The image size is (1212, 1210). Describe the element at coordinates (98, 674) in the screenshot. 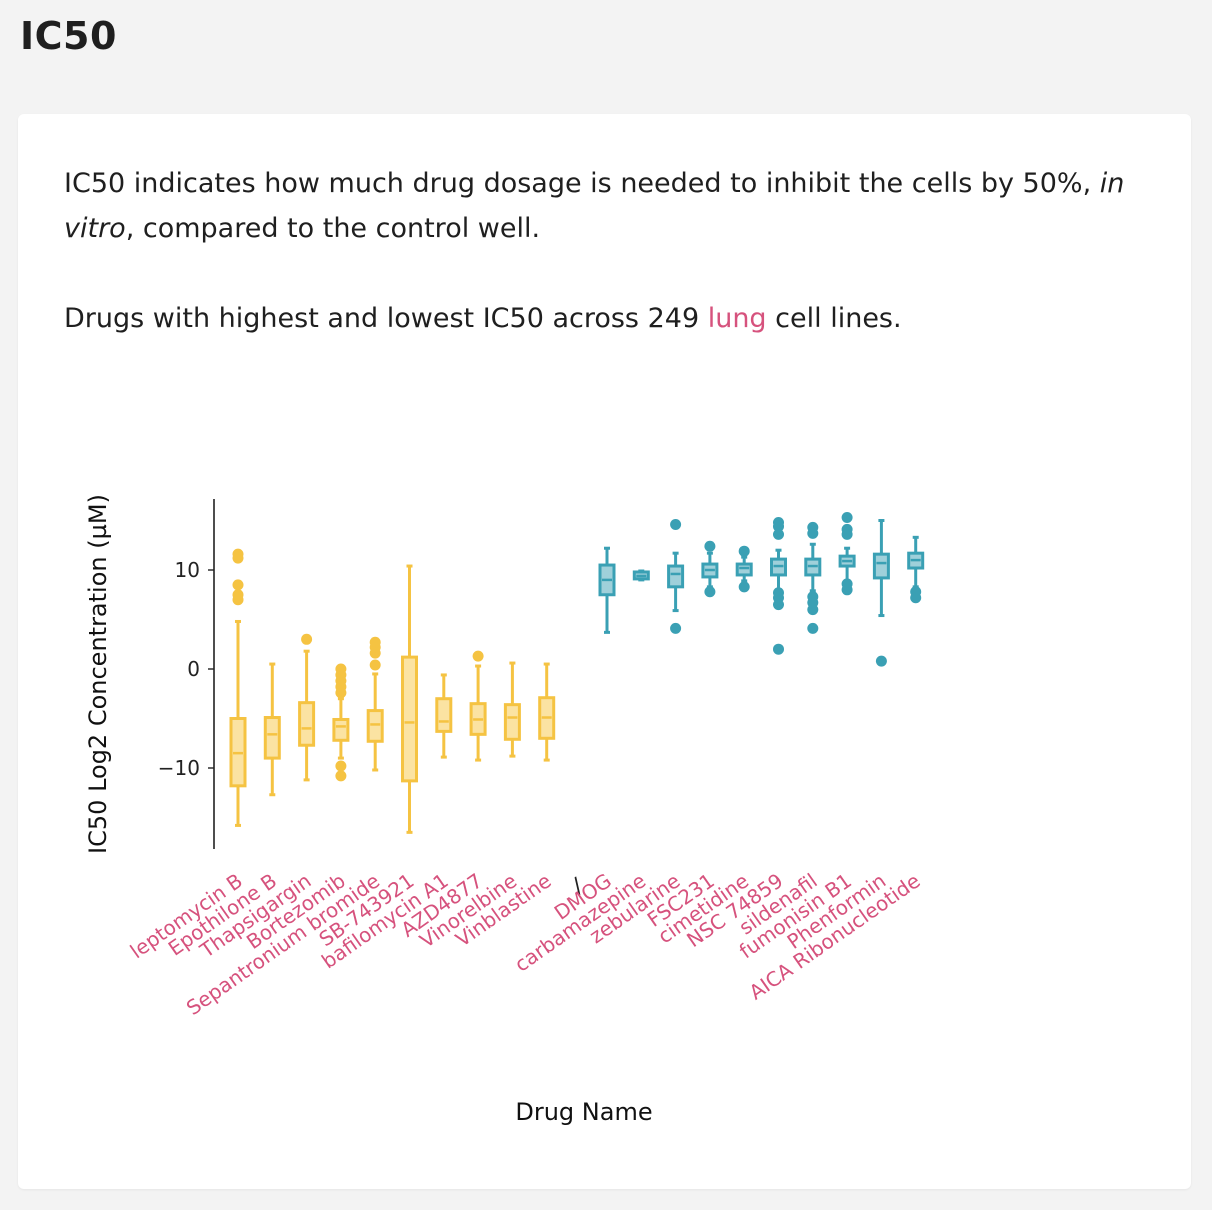

I see `y-axis-title: IC50 Log2 Concentration (µM)` at that location.